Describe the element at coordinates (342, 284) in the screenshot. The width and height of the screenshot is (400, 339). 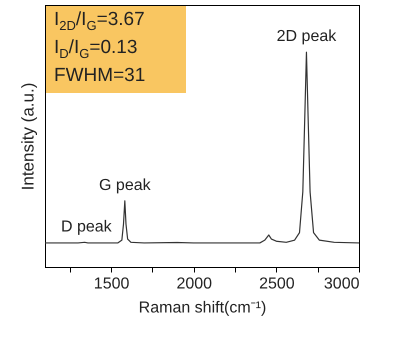
I see `x-tick-label: 3000` at that location.